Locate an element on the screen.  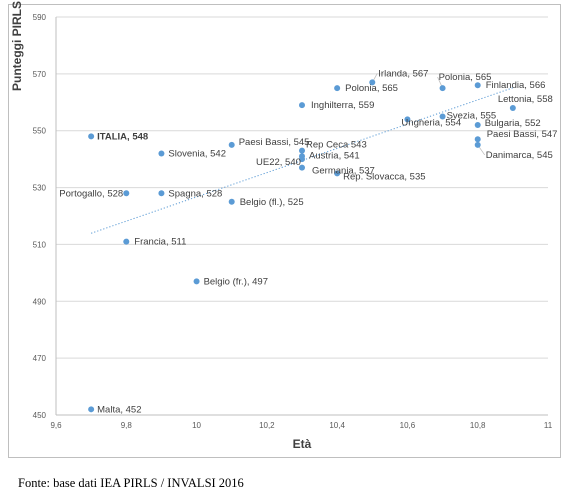
point-label: Rep. Slovacca, 535 is located at coordinates (384, 176).